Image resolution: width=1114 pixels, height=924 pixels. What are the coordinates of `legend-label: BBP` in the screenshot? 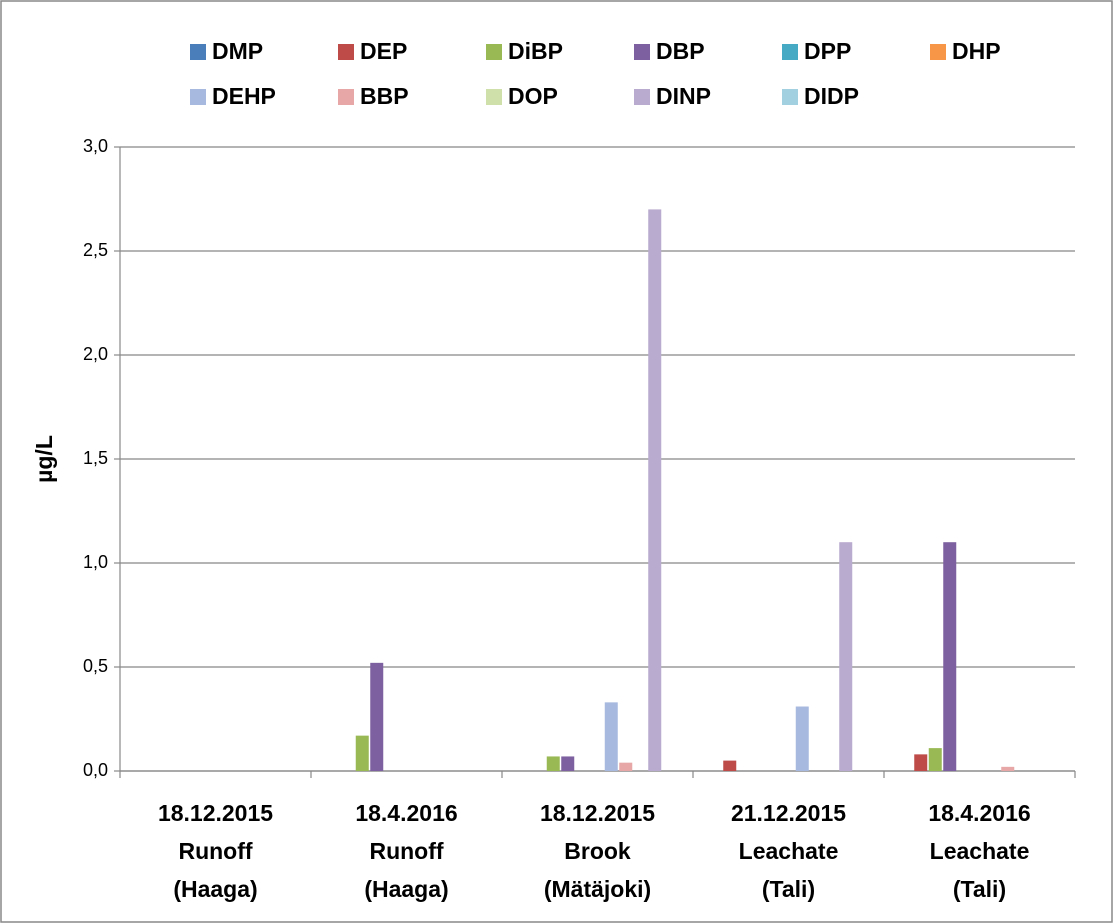 It's located at (384, 96).